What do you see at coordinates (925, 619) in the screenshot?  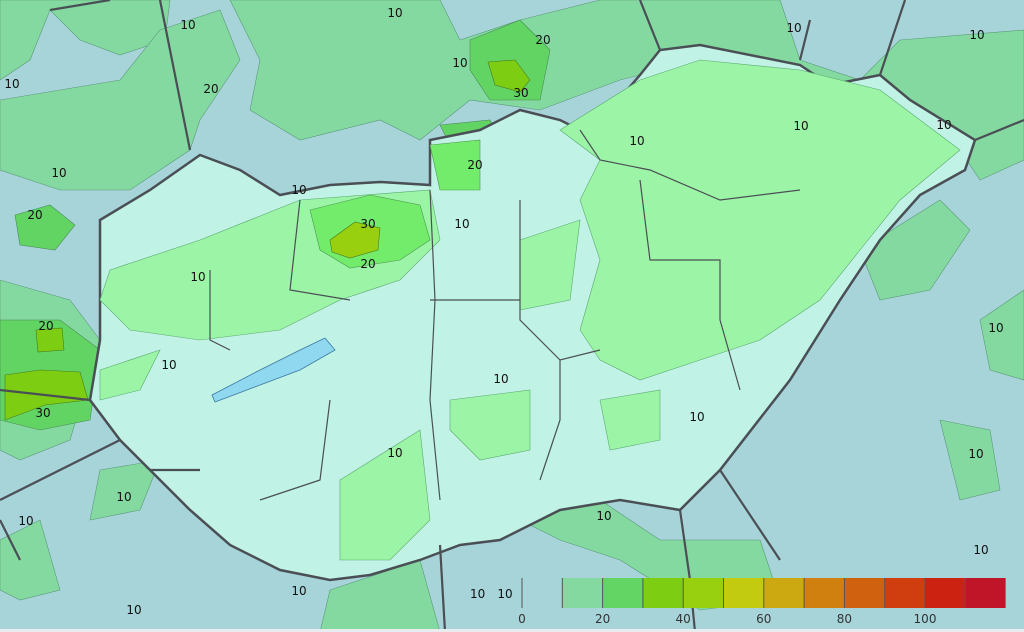 I see `legend-tick-label: 100` at bounding box center [925, 619].